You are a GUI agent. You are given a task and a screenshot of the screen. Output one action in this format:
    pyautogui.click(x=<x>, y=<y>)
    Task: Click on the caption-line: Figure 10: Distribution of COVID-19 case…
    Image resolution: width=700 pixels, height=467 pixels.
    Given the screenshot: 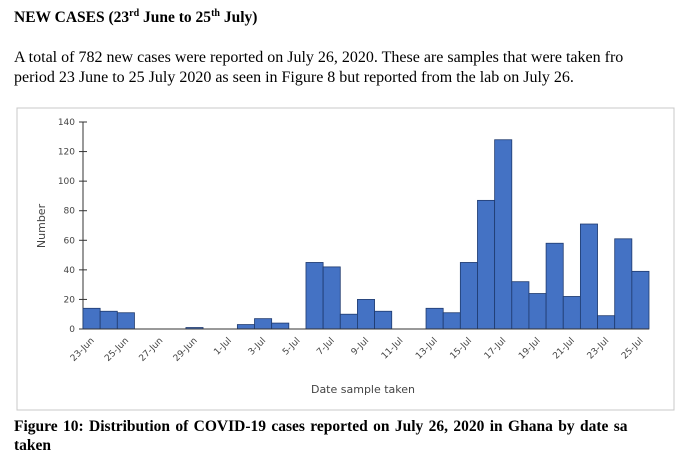 What is the action you would take?
    pyautogui.click(x=321, y=426)
    